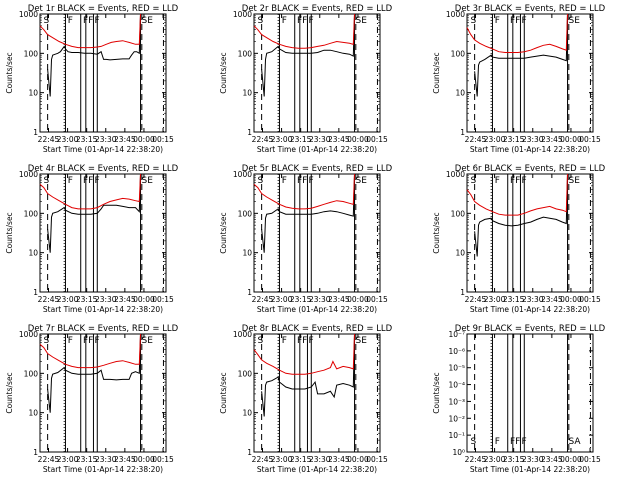 This screenshot has height=480, width=640. Describe the element at coordinates (317, 9) in the screenshot. I see `panel-title: Det 2r BLACK = Events, RED = LLD` at that location.